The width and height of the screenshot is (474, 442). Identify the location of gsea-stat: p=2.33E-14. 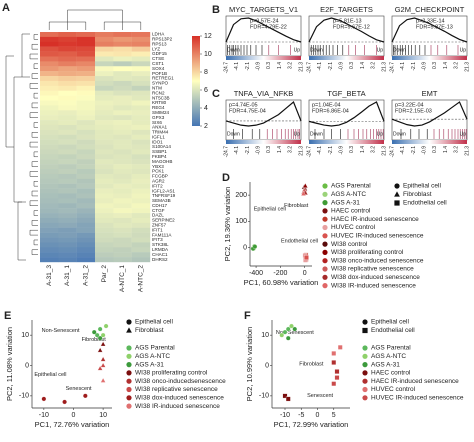
(430, 21).